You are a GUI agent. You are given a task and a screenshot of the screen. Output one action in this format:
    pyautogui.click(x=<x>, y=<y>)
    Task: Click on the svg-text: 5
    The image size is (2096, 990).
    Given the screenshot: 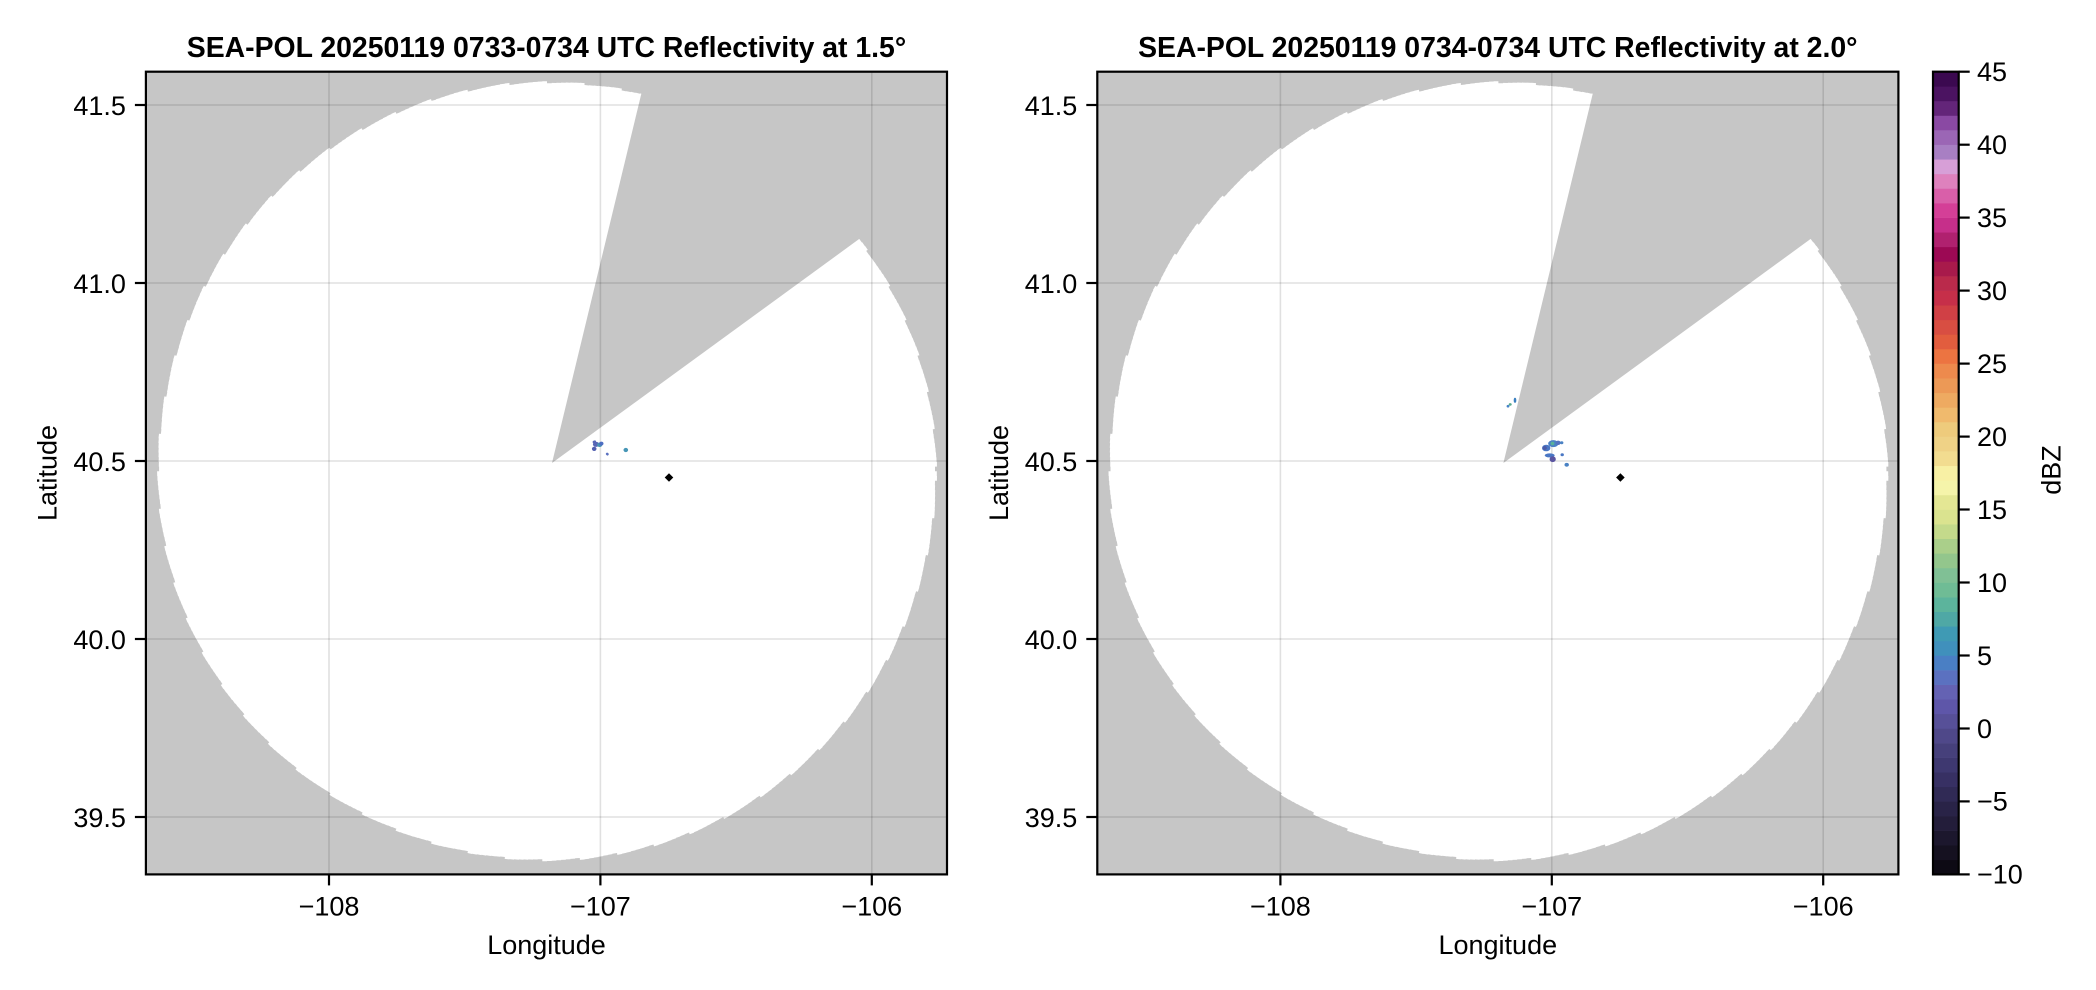 What is the action you would take?
    pyautogui.click(x=1984, y=656)
    